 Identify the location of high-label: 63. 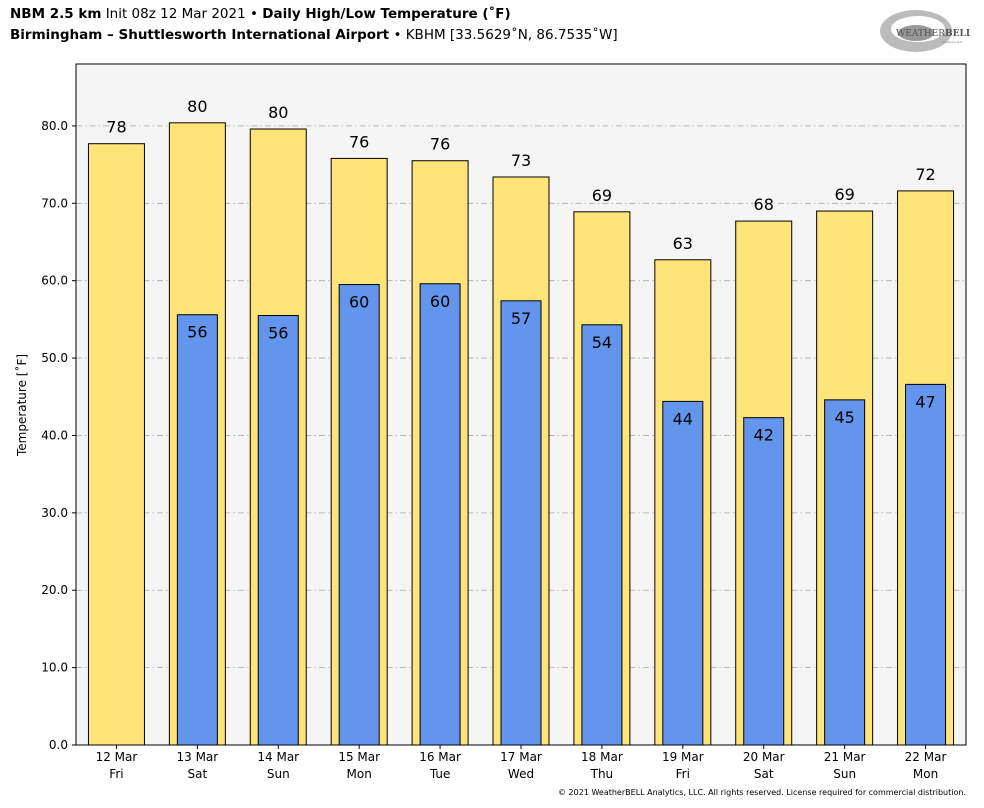
(683, 243).